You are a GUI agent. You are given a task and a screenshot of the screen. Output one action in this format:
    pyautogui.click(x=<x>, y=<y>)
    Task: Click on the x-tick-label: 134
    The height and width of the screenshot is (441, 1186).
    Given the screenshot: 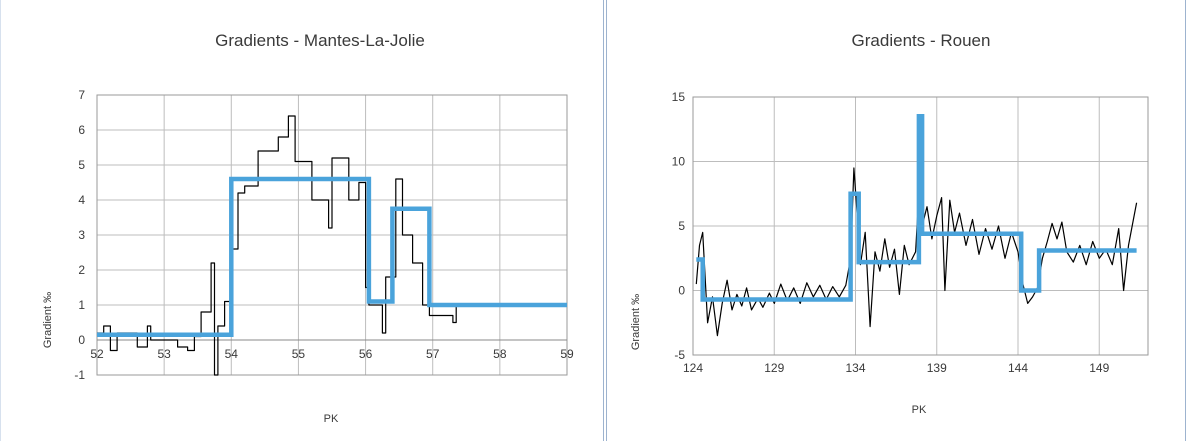 What is the action you would take?
    pyautogui.click(x=855, y=368)
    